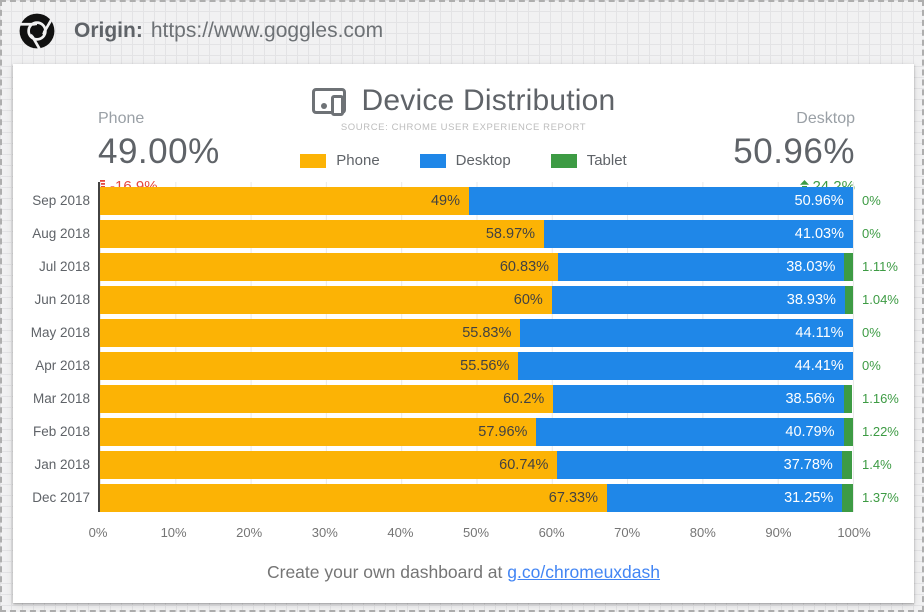 This screenshot has width=924, height=612. I want to click on bar-value-label: 31.25%, so click(809, 498).